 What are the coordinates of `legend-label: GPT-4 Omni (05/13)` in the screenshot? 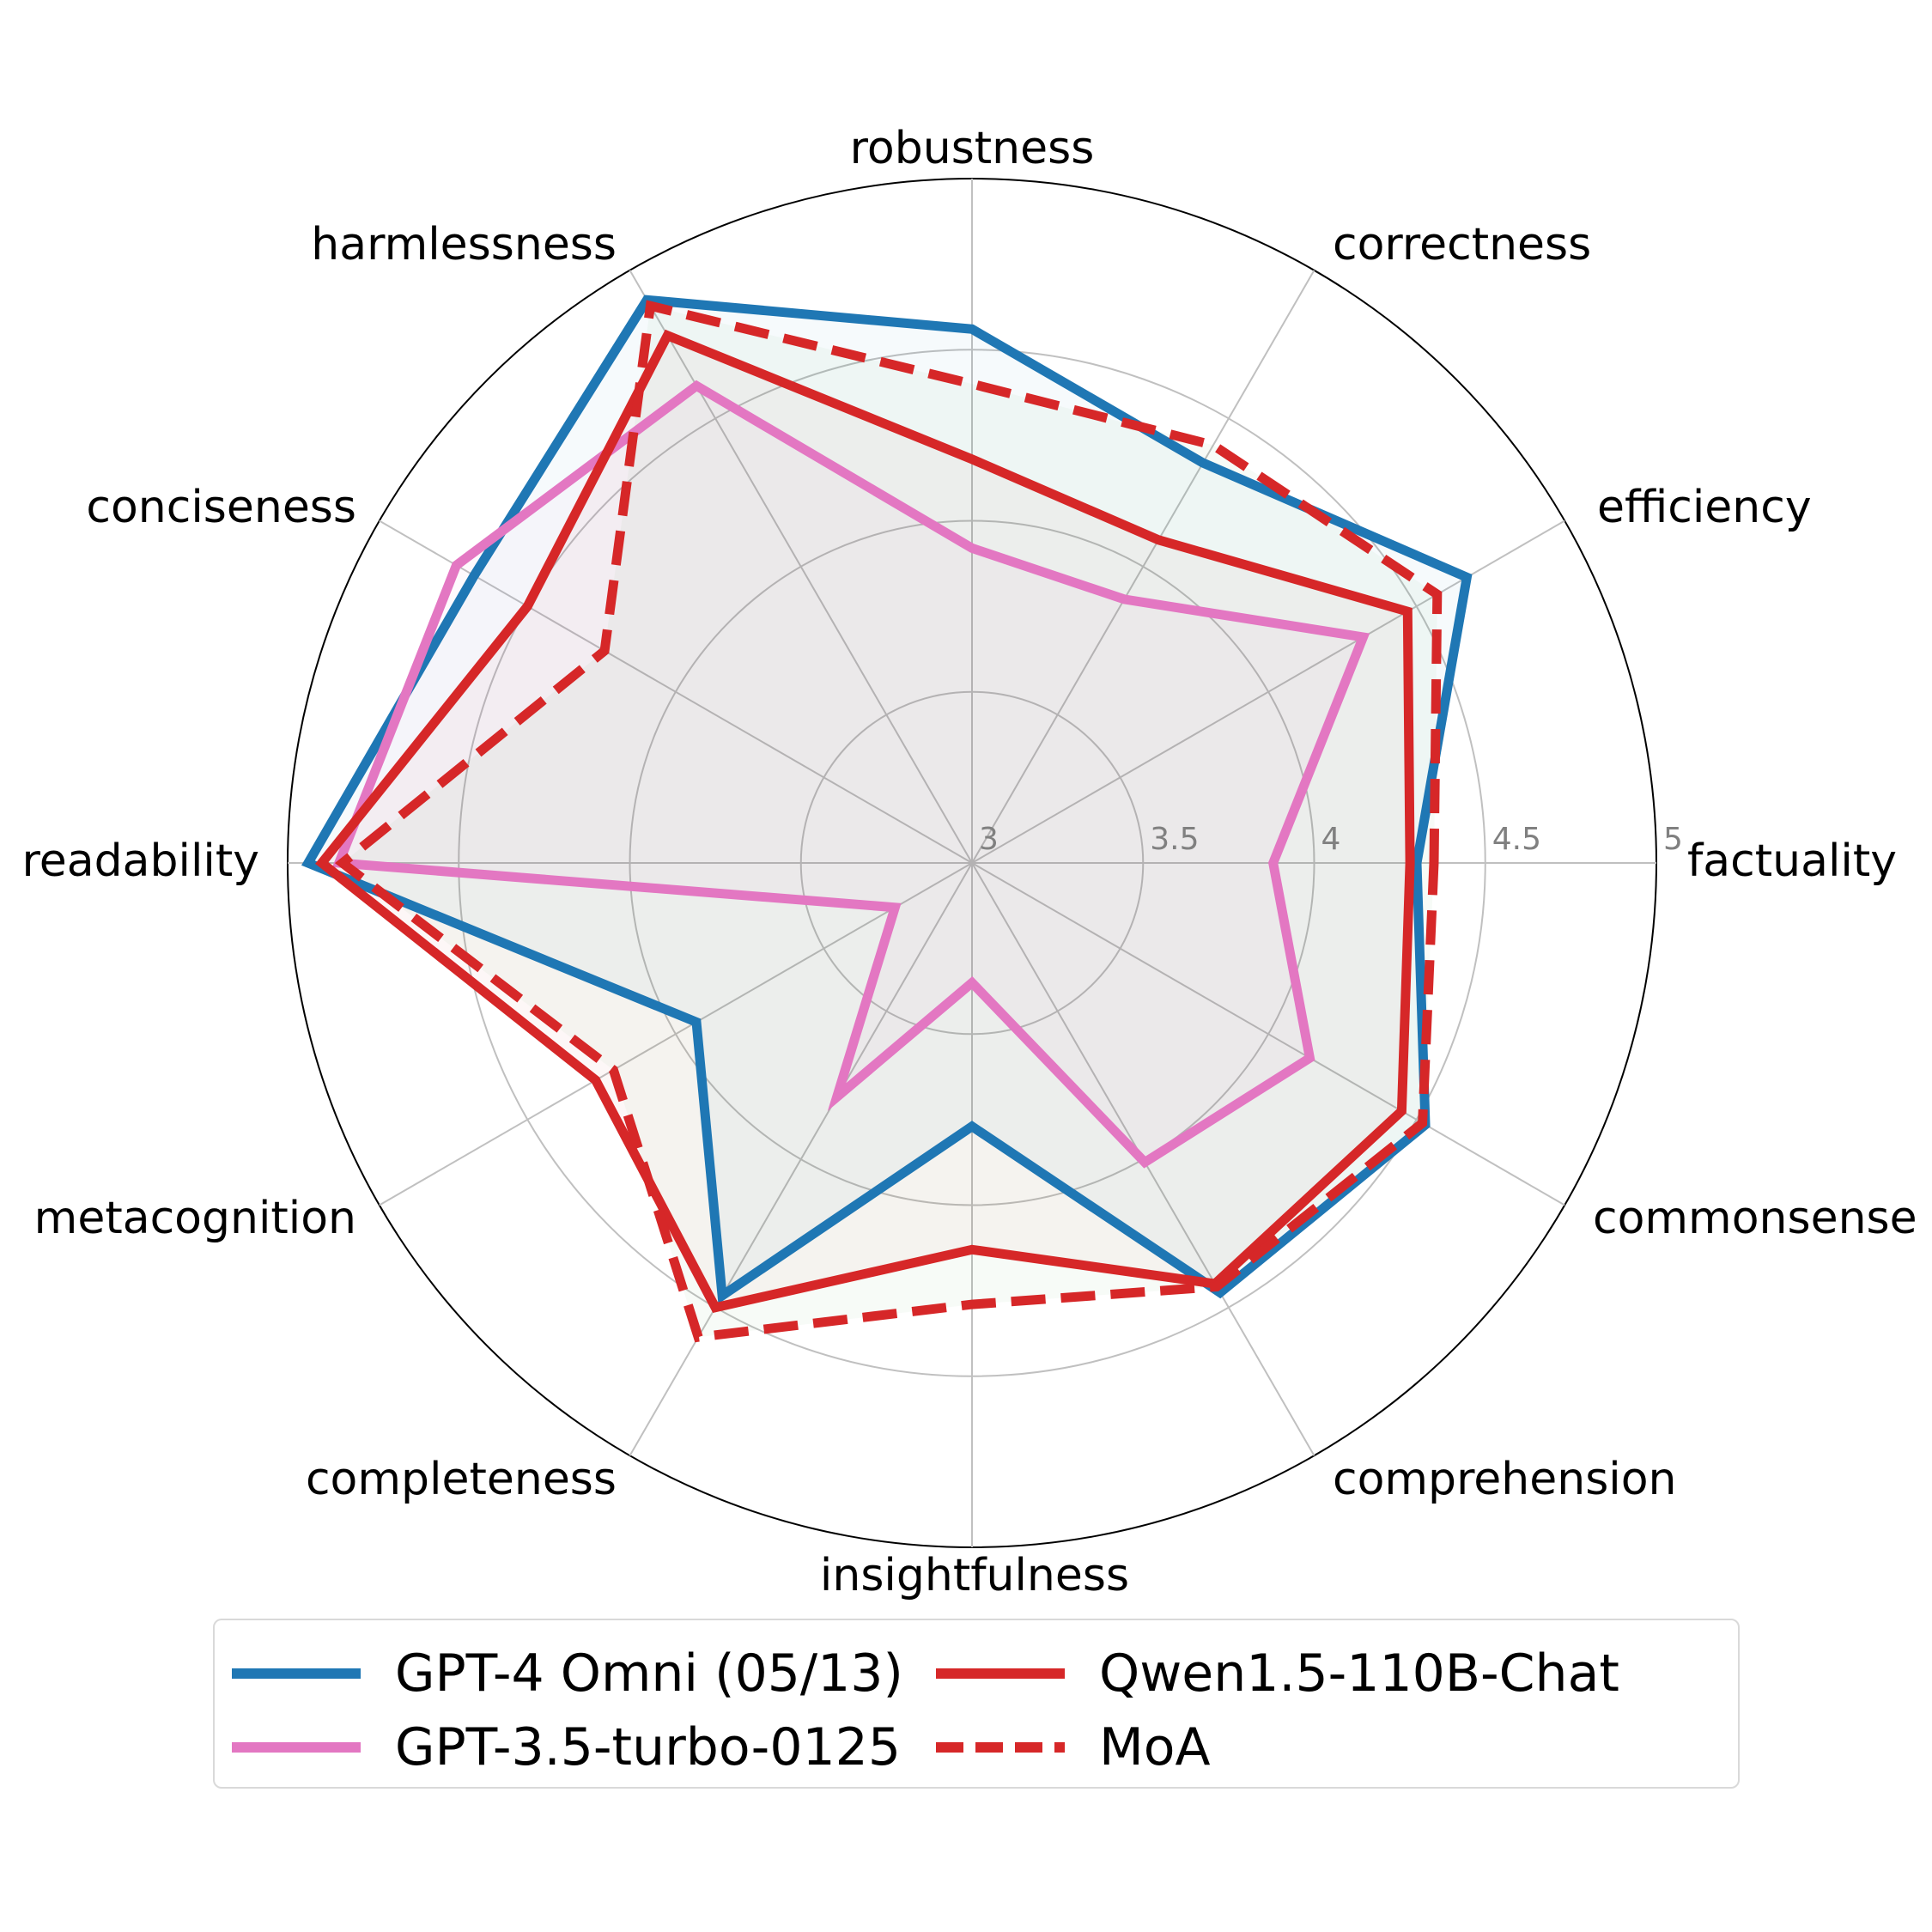 It's located at (649, 1674).